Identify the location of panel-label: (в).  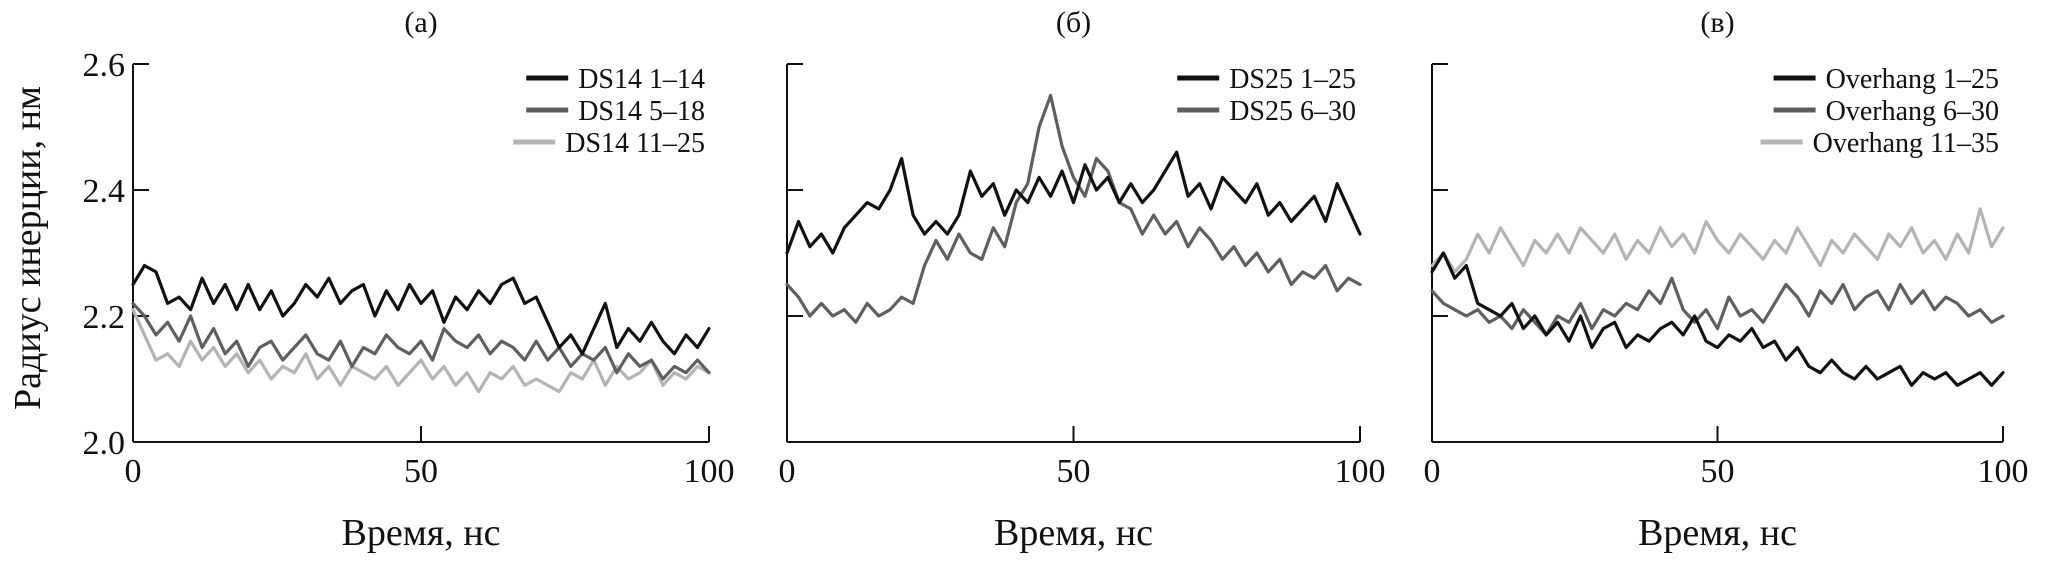
(1717, 22).